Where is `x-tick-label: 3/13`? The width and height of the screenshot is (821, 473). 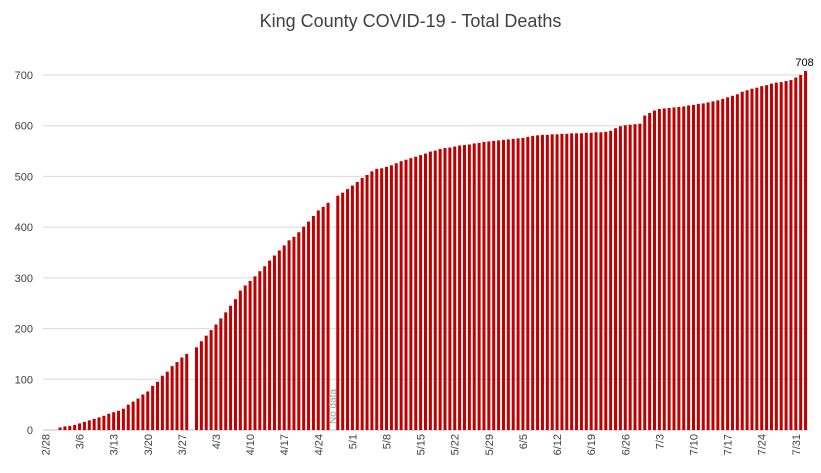
x-tick-label: 3/13 is located at coordinates (115, 444).